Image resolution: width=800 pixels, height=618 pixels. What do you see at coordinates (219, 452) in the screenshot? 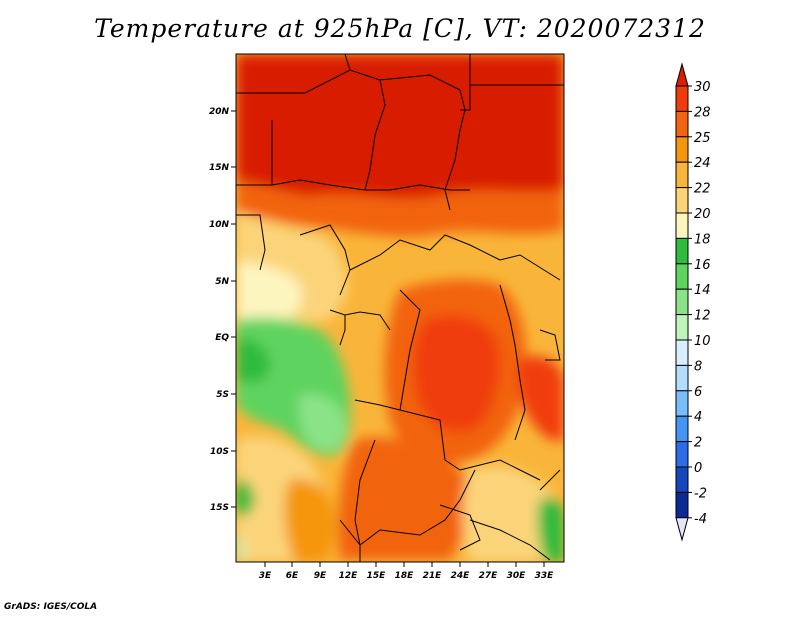
I see `lat-label: 10S` at bounding box center [219, 452].